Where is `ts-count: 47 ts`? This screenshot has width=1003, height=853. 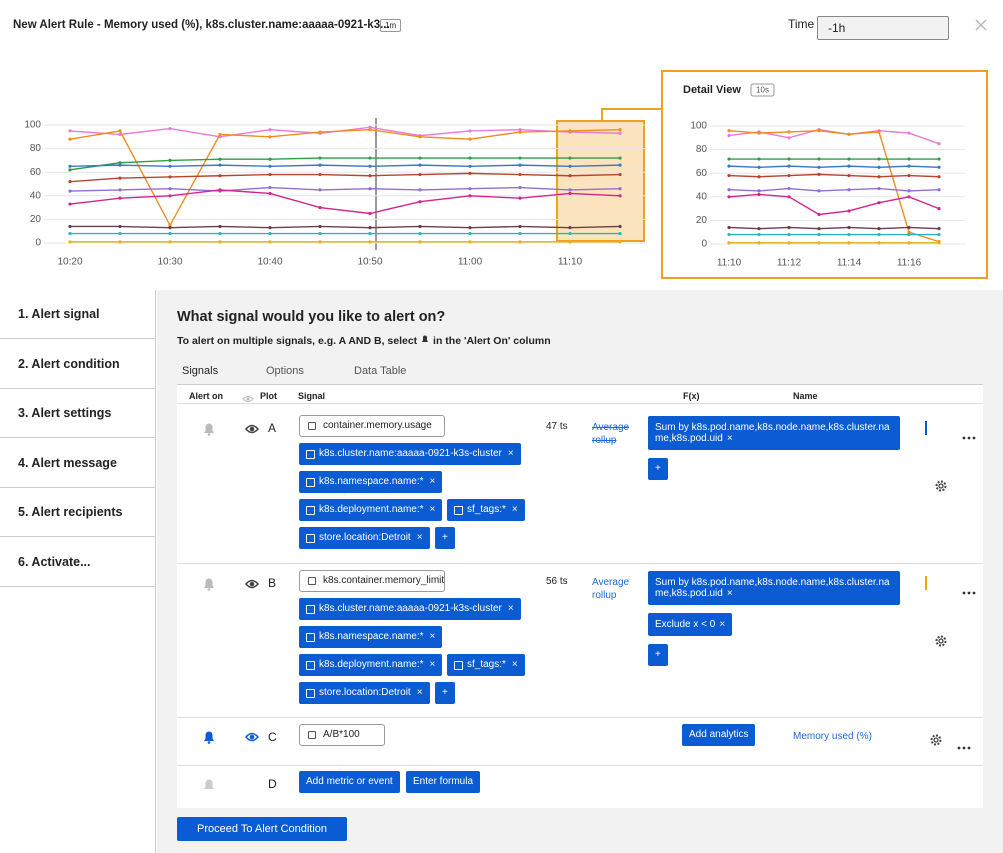
ts-count: 47 ts is located at coordinates (557, 426).